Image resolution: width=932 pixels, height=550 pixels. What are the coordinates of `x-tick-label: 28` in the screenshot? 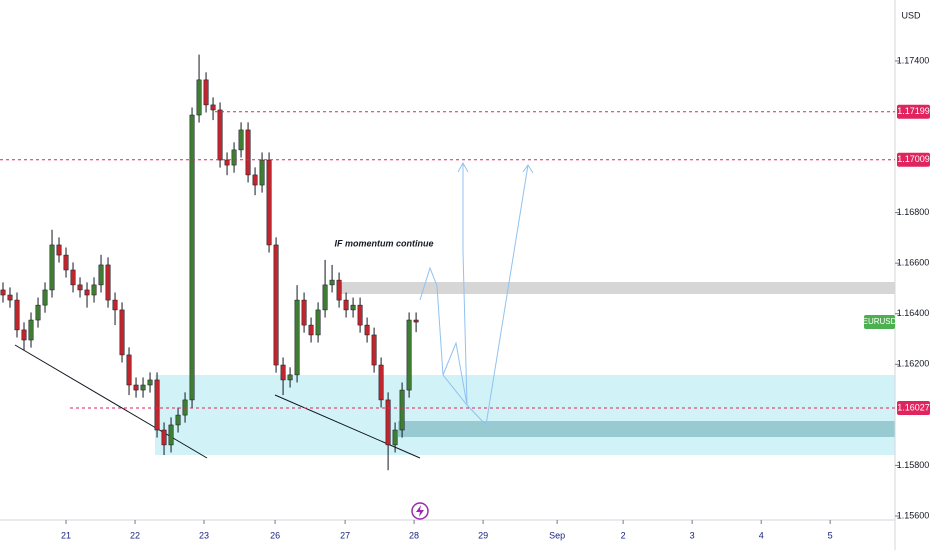 It's located at (414, 535).